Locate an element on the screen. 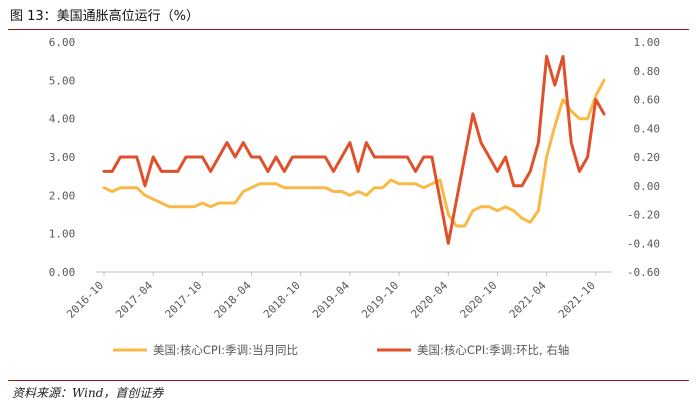 This screenshot has width=697, height=404. legend-label: 美国:核心CPI:季调:环比, 右轴 is located at coordinates (493, 350).